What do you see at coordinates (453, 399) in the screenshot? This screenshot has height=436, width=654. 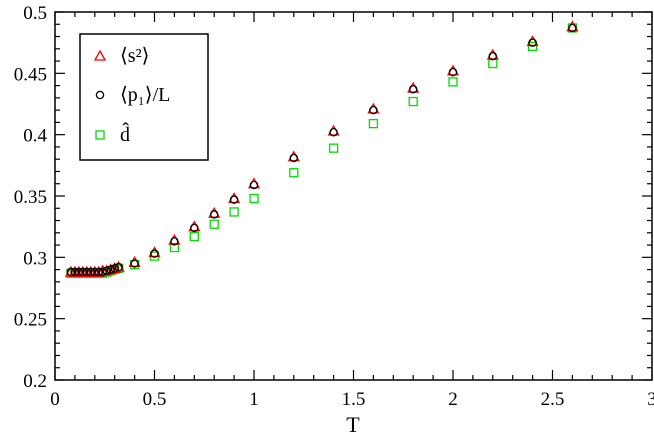 I see `x-tick-label: 2` at bounding box center [453, 399].